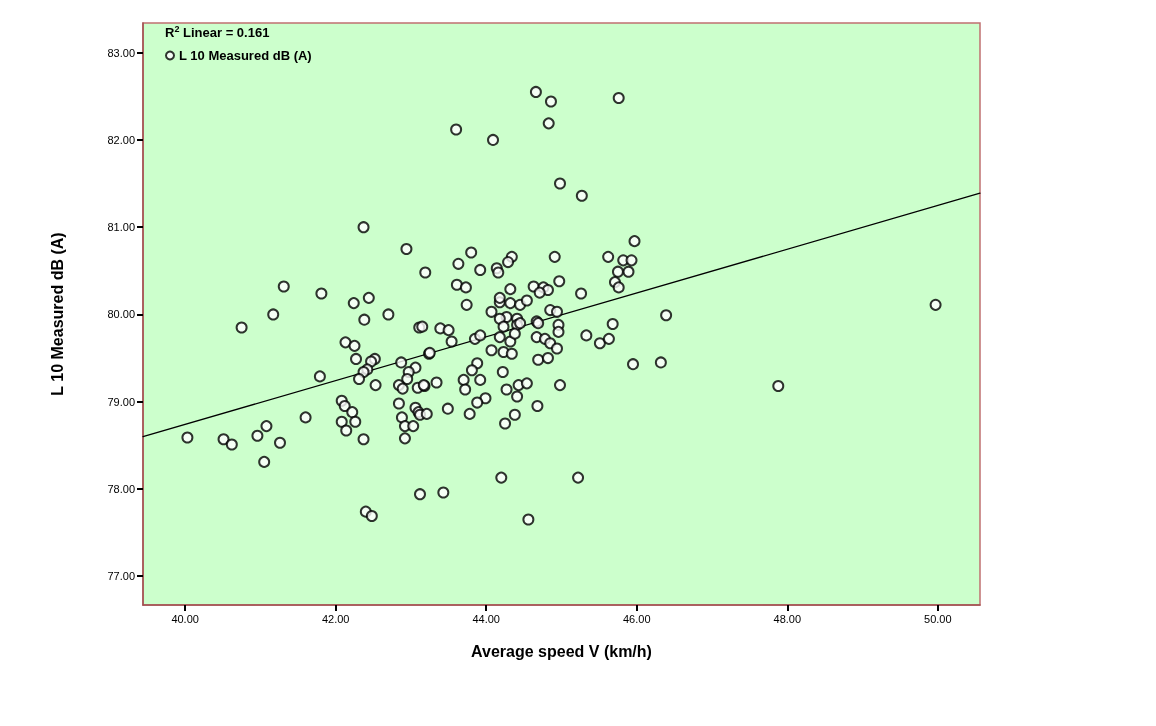 Image resolution: width=1156 pixels, height=726 pixels. What do you see at coordinates (486, 618) in the screenshot?
I see `x-tick-label: 44.00` at bounding box center [486, 618].